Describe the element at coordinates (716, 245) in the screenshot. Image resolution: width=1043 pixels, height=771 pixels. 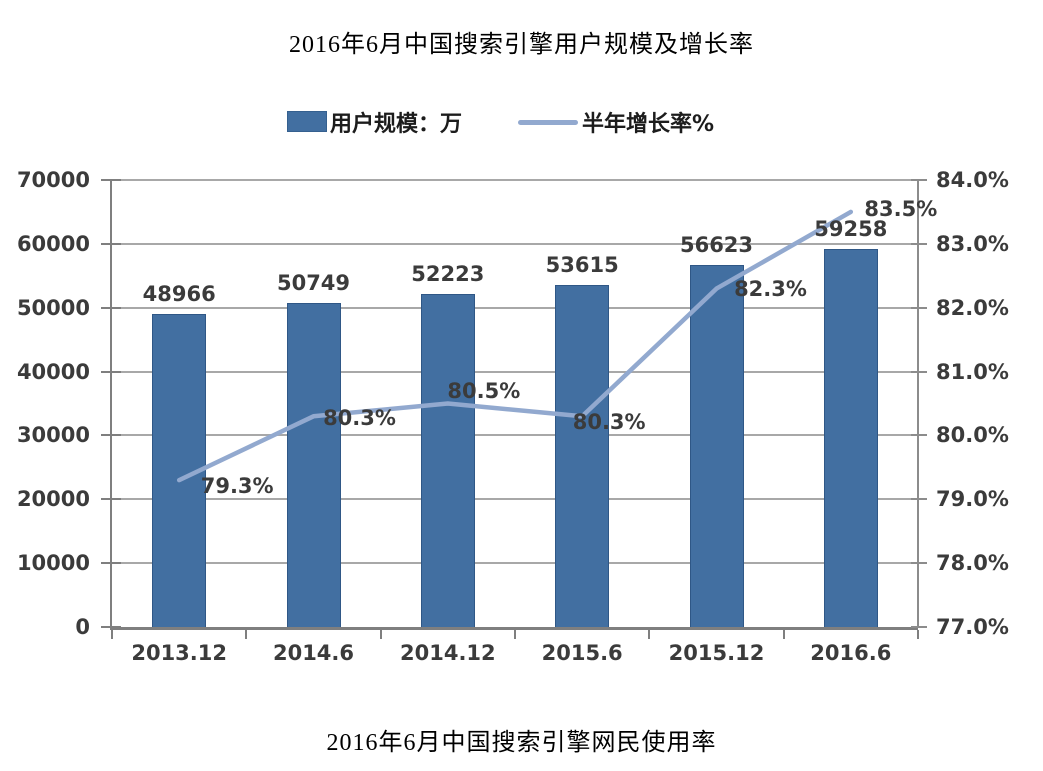
I see `bar-value-label: 56623` at that location.